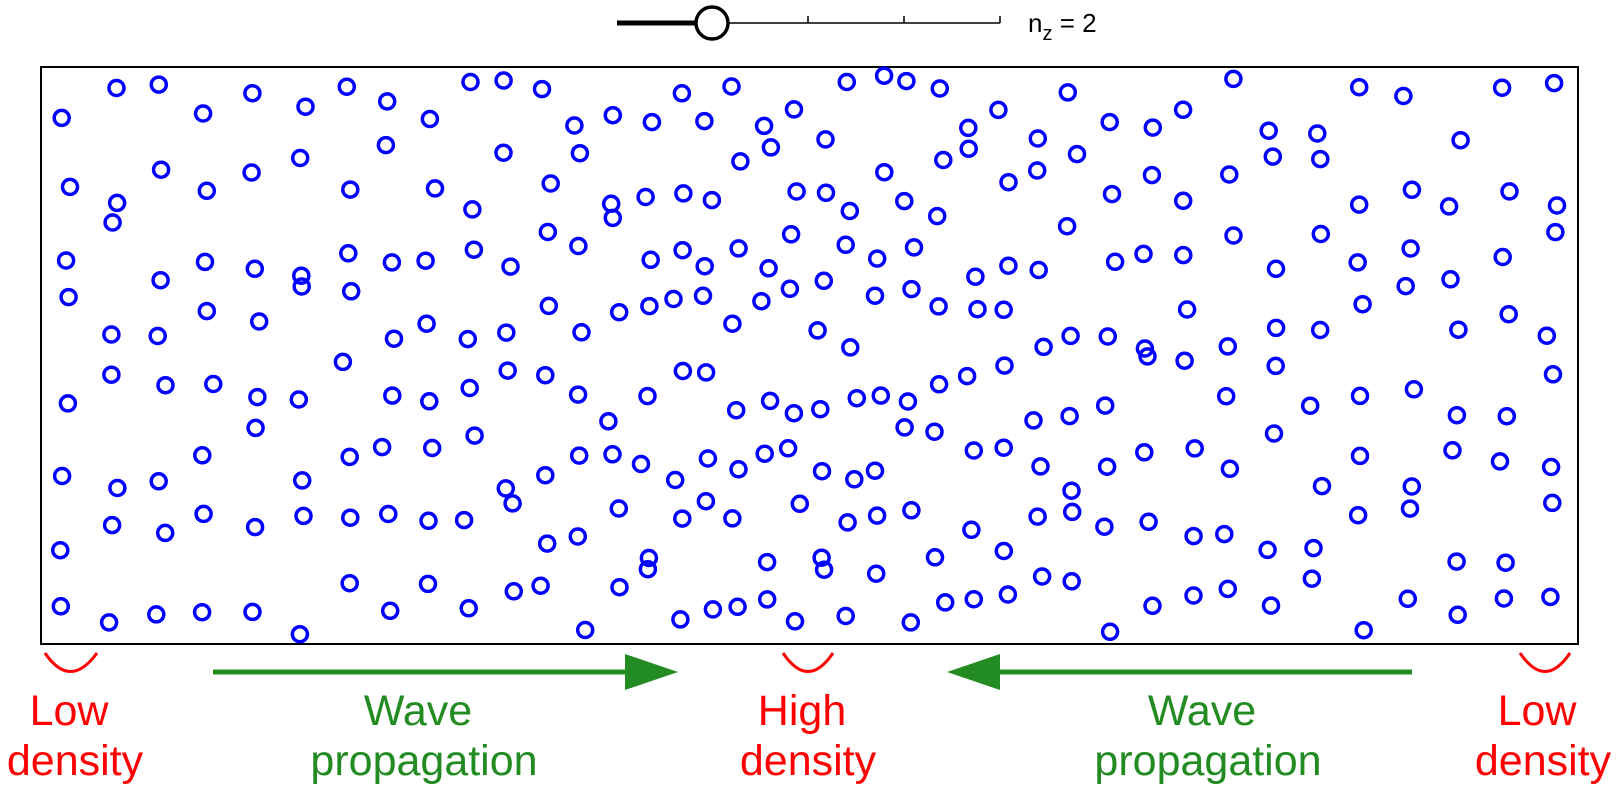 The width and height of the screenshot is (1620, 788). I want to click on slider-handle, so click(712, 23).